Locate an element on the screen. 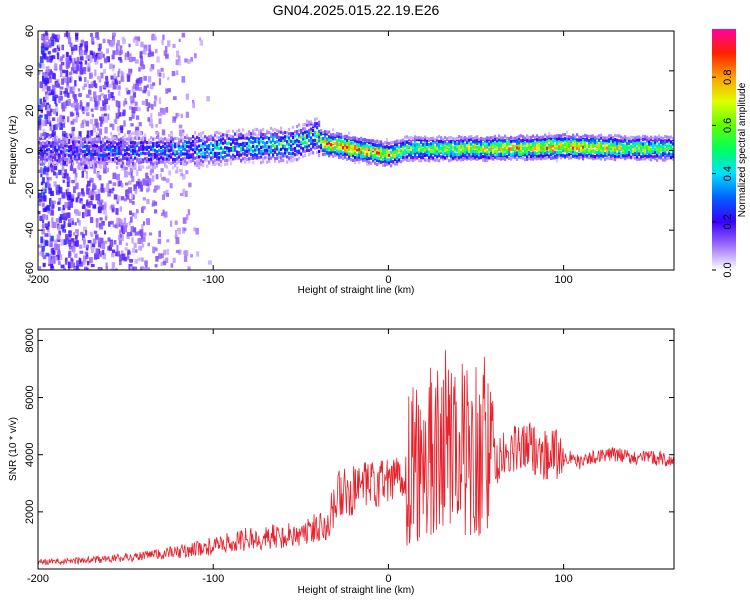  colorbar-tick-label: 0.8 is located at coordinates (728, 77).